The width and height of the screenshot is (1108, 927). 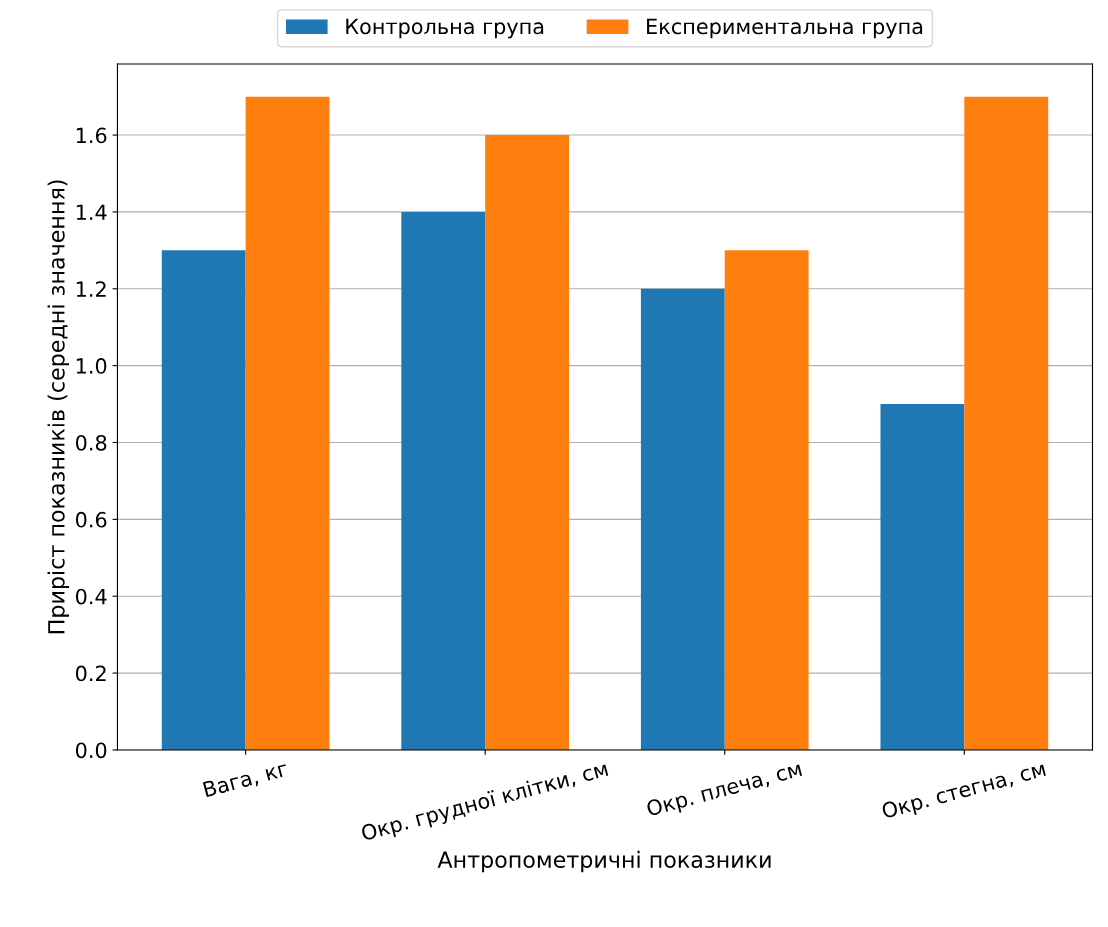 What do you see at coordinates (91, 212) in the screenshot?
I see `y-tick-label: 1.4` at bounding box center [91, 212].